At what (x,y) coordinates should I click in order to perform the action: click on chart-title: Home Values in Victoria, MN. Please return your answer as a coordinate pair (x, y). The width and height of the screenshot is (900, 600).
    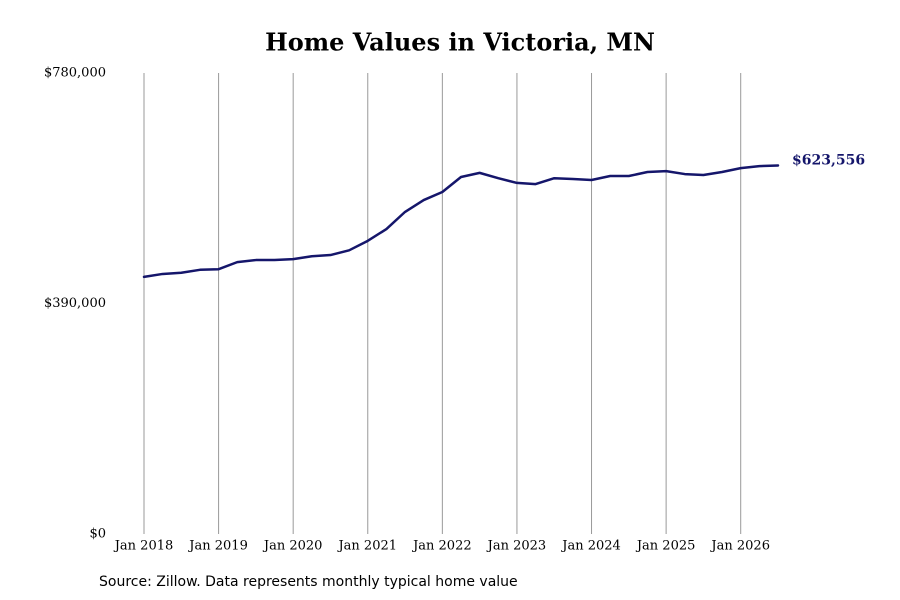
    Looking at the image, I should click on (460, 42).